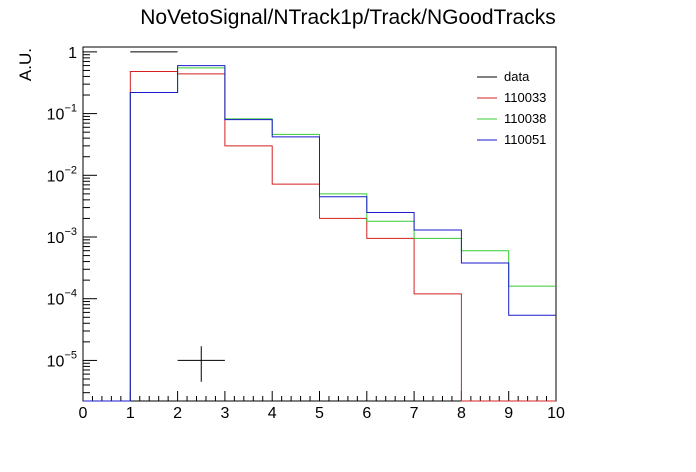 The width and height of the screenshot is (696, 472). I want to click on x-tick-label: 9, so click(508, 413).